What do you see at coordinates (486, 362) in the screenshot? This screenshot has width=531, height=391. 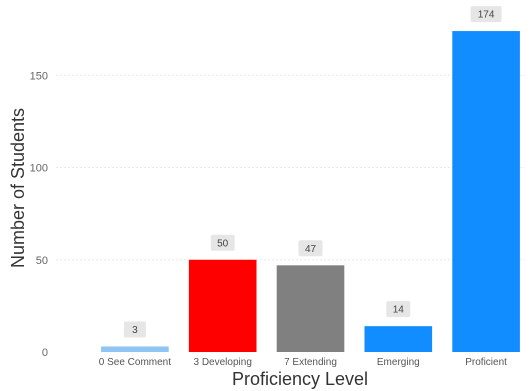 I see `x-category-label: Proficient` at bounding box center [486, 362].